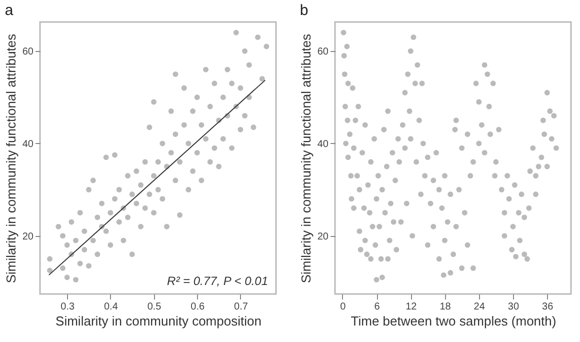 Image resolution: width=580 pixels, height=342 pixels. I want to click on x-tick-label: 0.4, so click(111, 307).